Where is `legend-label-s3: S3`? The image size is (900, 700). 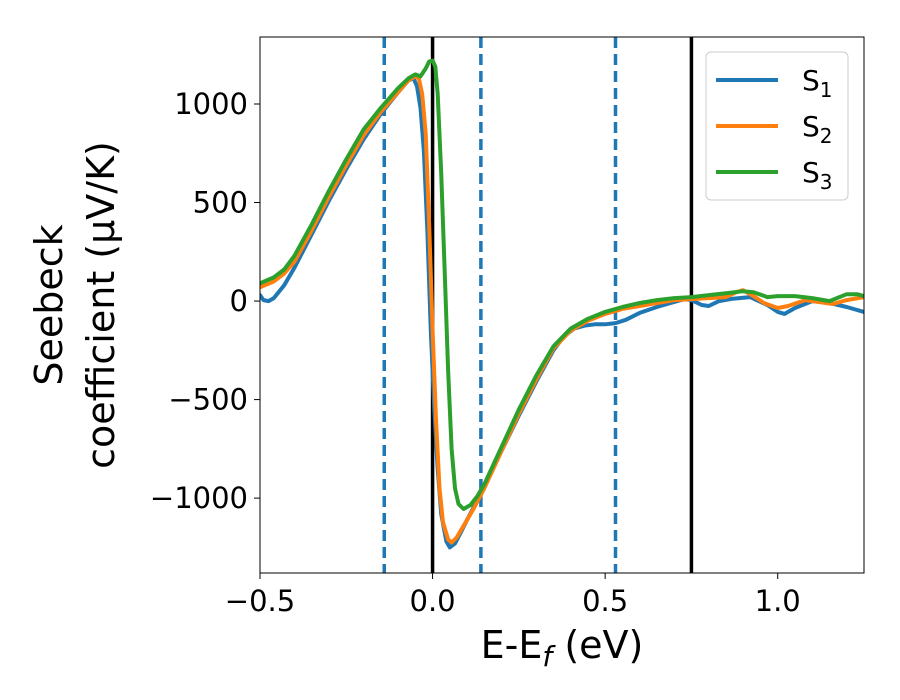 legend-label-s3: S3 is located at coordinates (817, 175).